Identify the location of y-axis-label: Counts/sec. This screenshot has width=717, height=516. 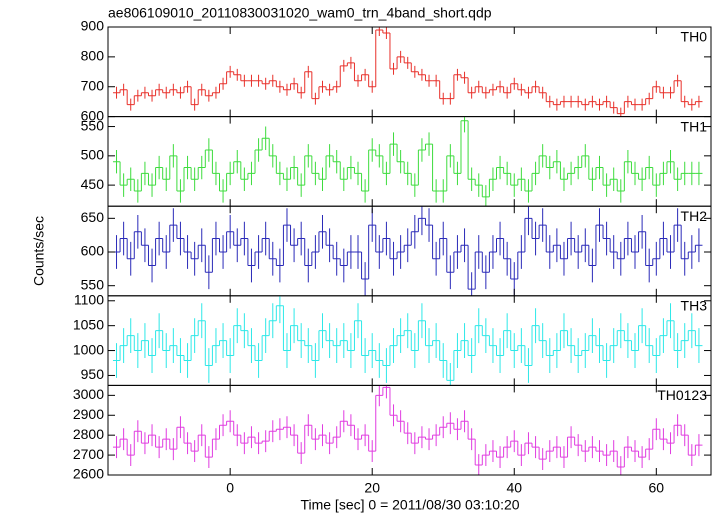
(39, 251).